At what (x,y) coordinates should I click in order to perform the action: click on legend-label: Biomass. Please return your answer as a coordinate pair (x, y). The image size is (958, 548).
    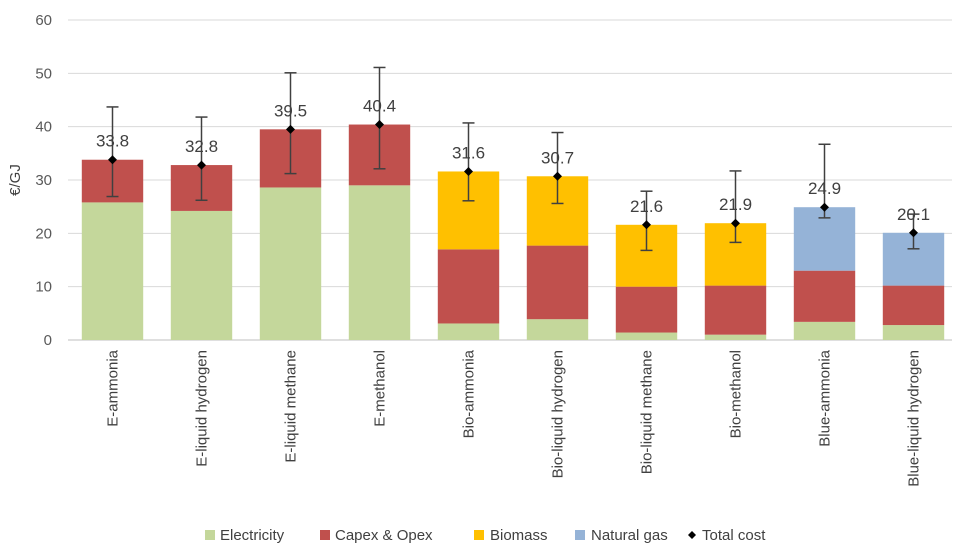
    Looking at the image, I should click on (519, 535).